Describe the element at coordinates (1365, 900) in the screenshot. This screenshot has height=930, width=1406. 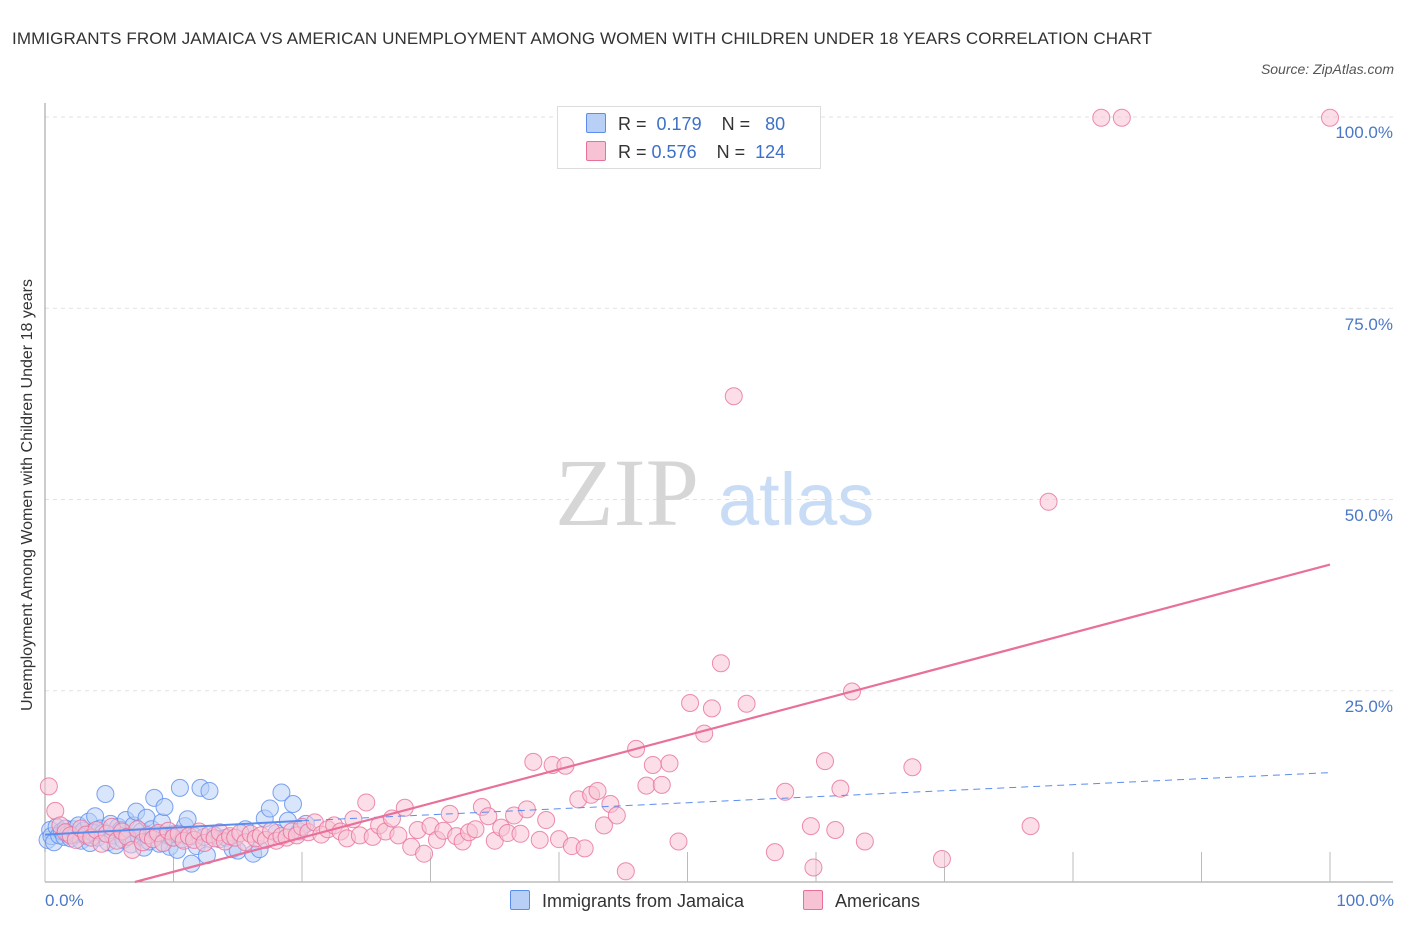
I see `x-tick-label: 100.0%` at that location.